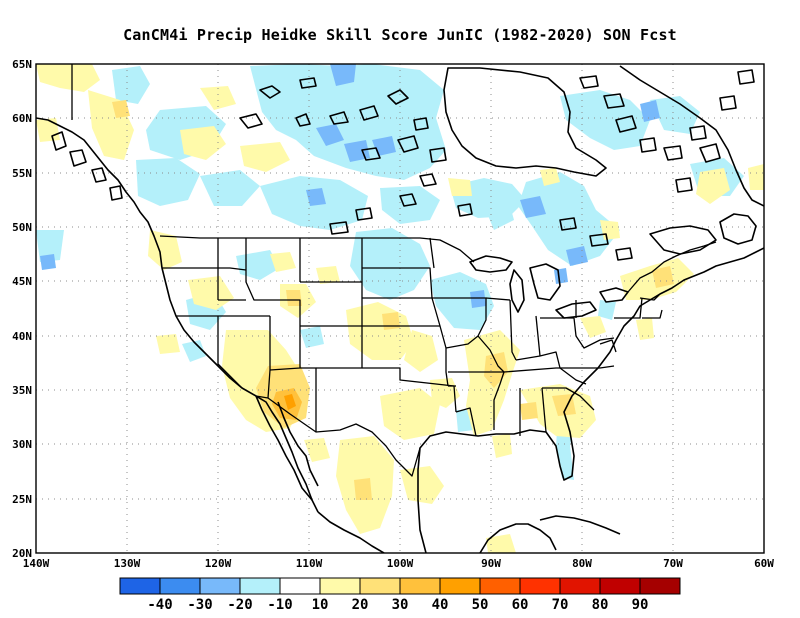 This screenshot has height=618, width=800. I want to click on lon-label: 120W, so click(218, 563).